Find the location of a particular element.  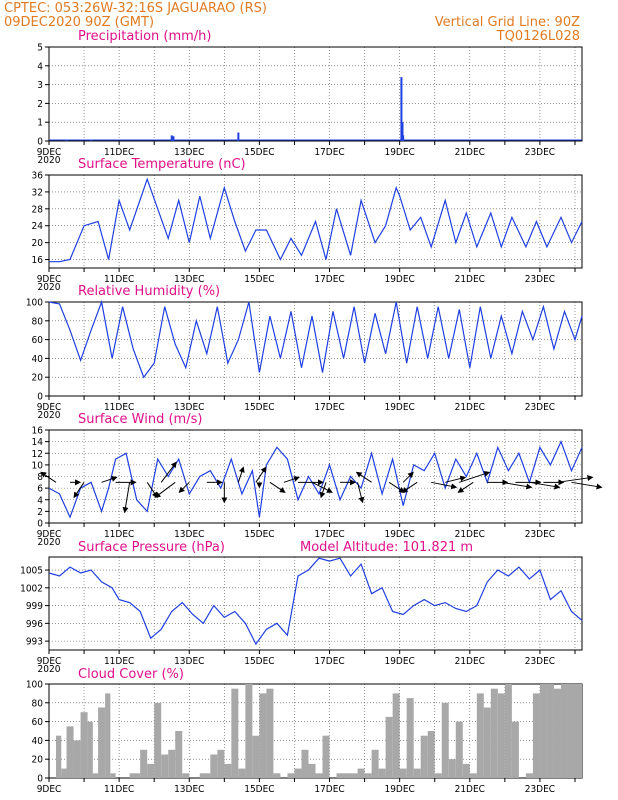

y-tick-label: 6 is located at coordinates (40, 489).